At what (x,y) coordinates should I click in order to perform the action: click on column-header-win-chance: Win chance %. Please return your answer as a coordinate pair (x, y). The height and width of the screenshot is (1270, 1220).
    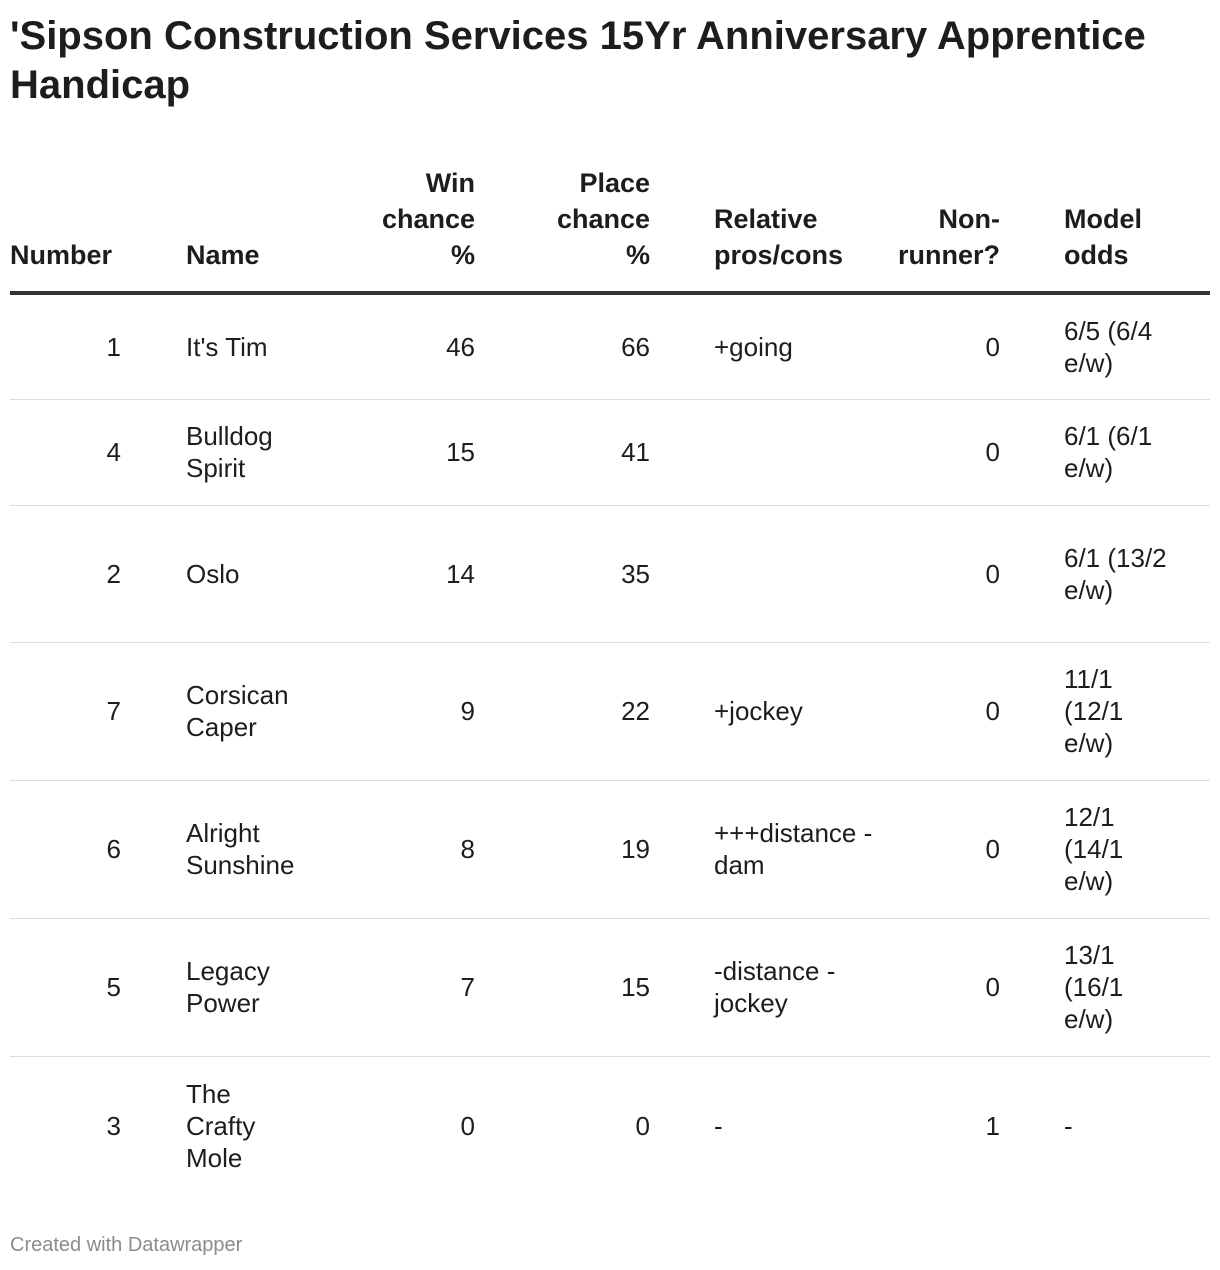
    Looking at the image, I should click on (417, 230).